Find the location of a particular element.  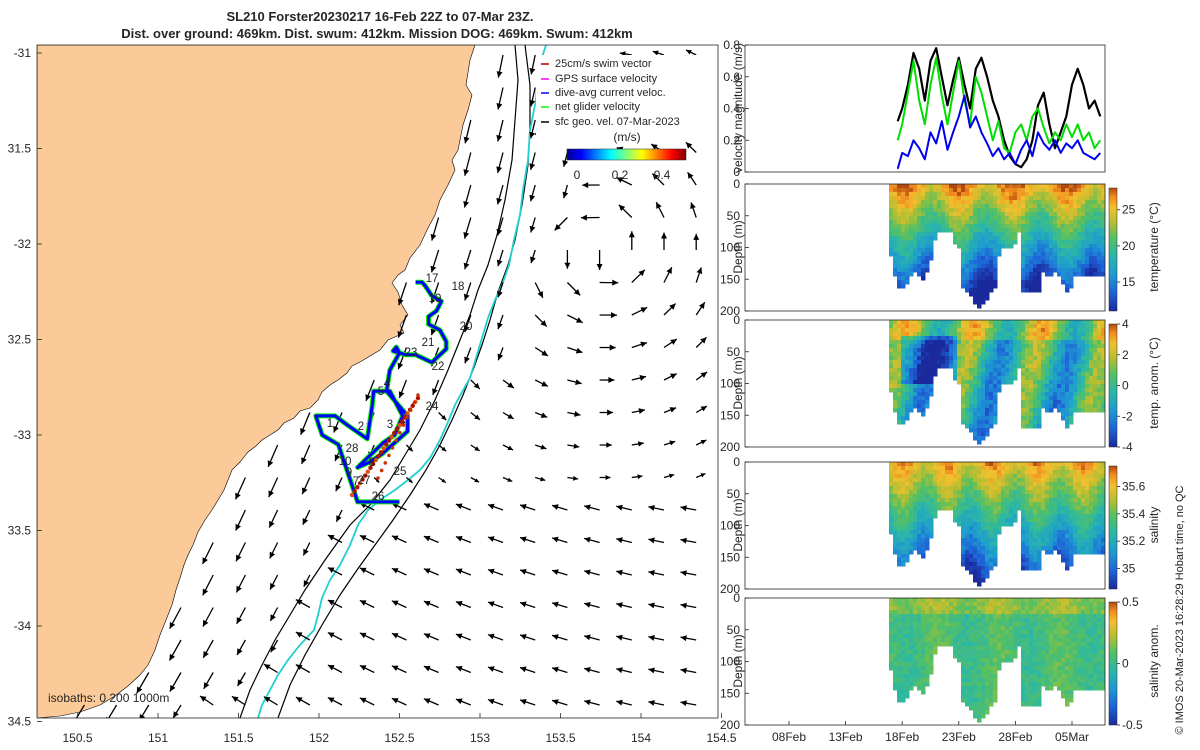

section-cells is located at coordinates (997, 382).